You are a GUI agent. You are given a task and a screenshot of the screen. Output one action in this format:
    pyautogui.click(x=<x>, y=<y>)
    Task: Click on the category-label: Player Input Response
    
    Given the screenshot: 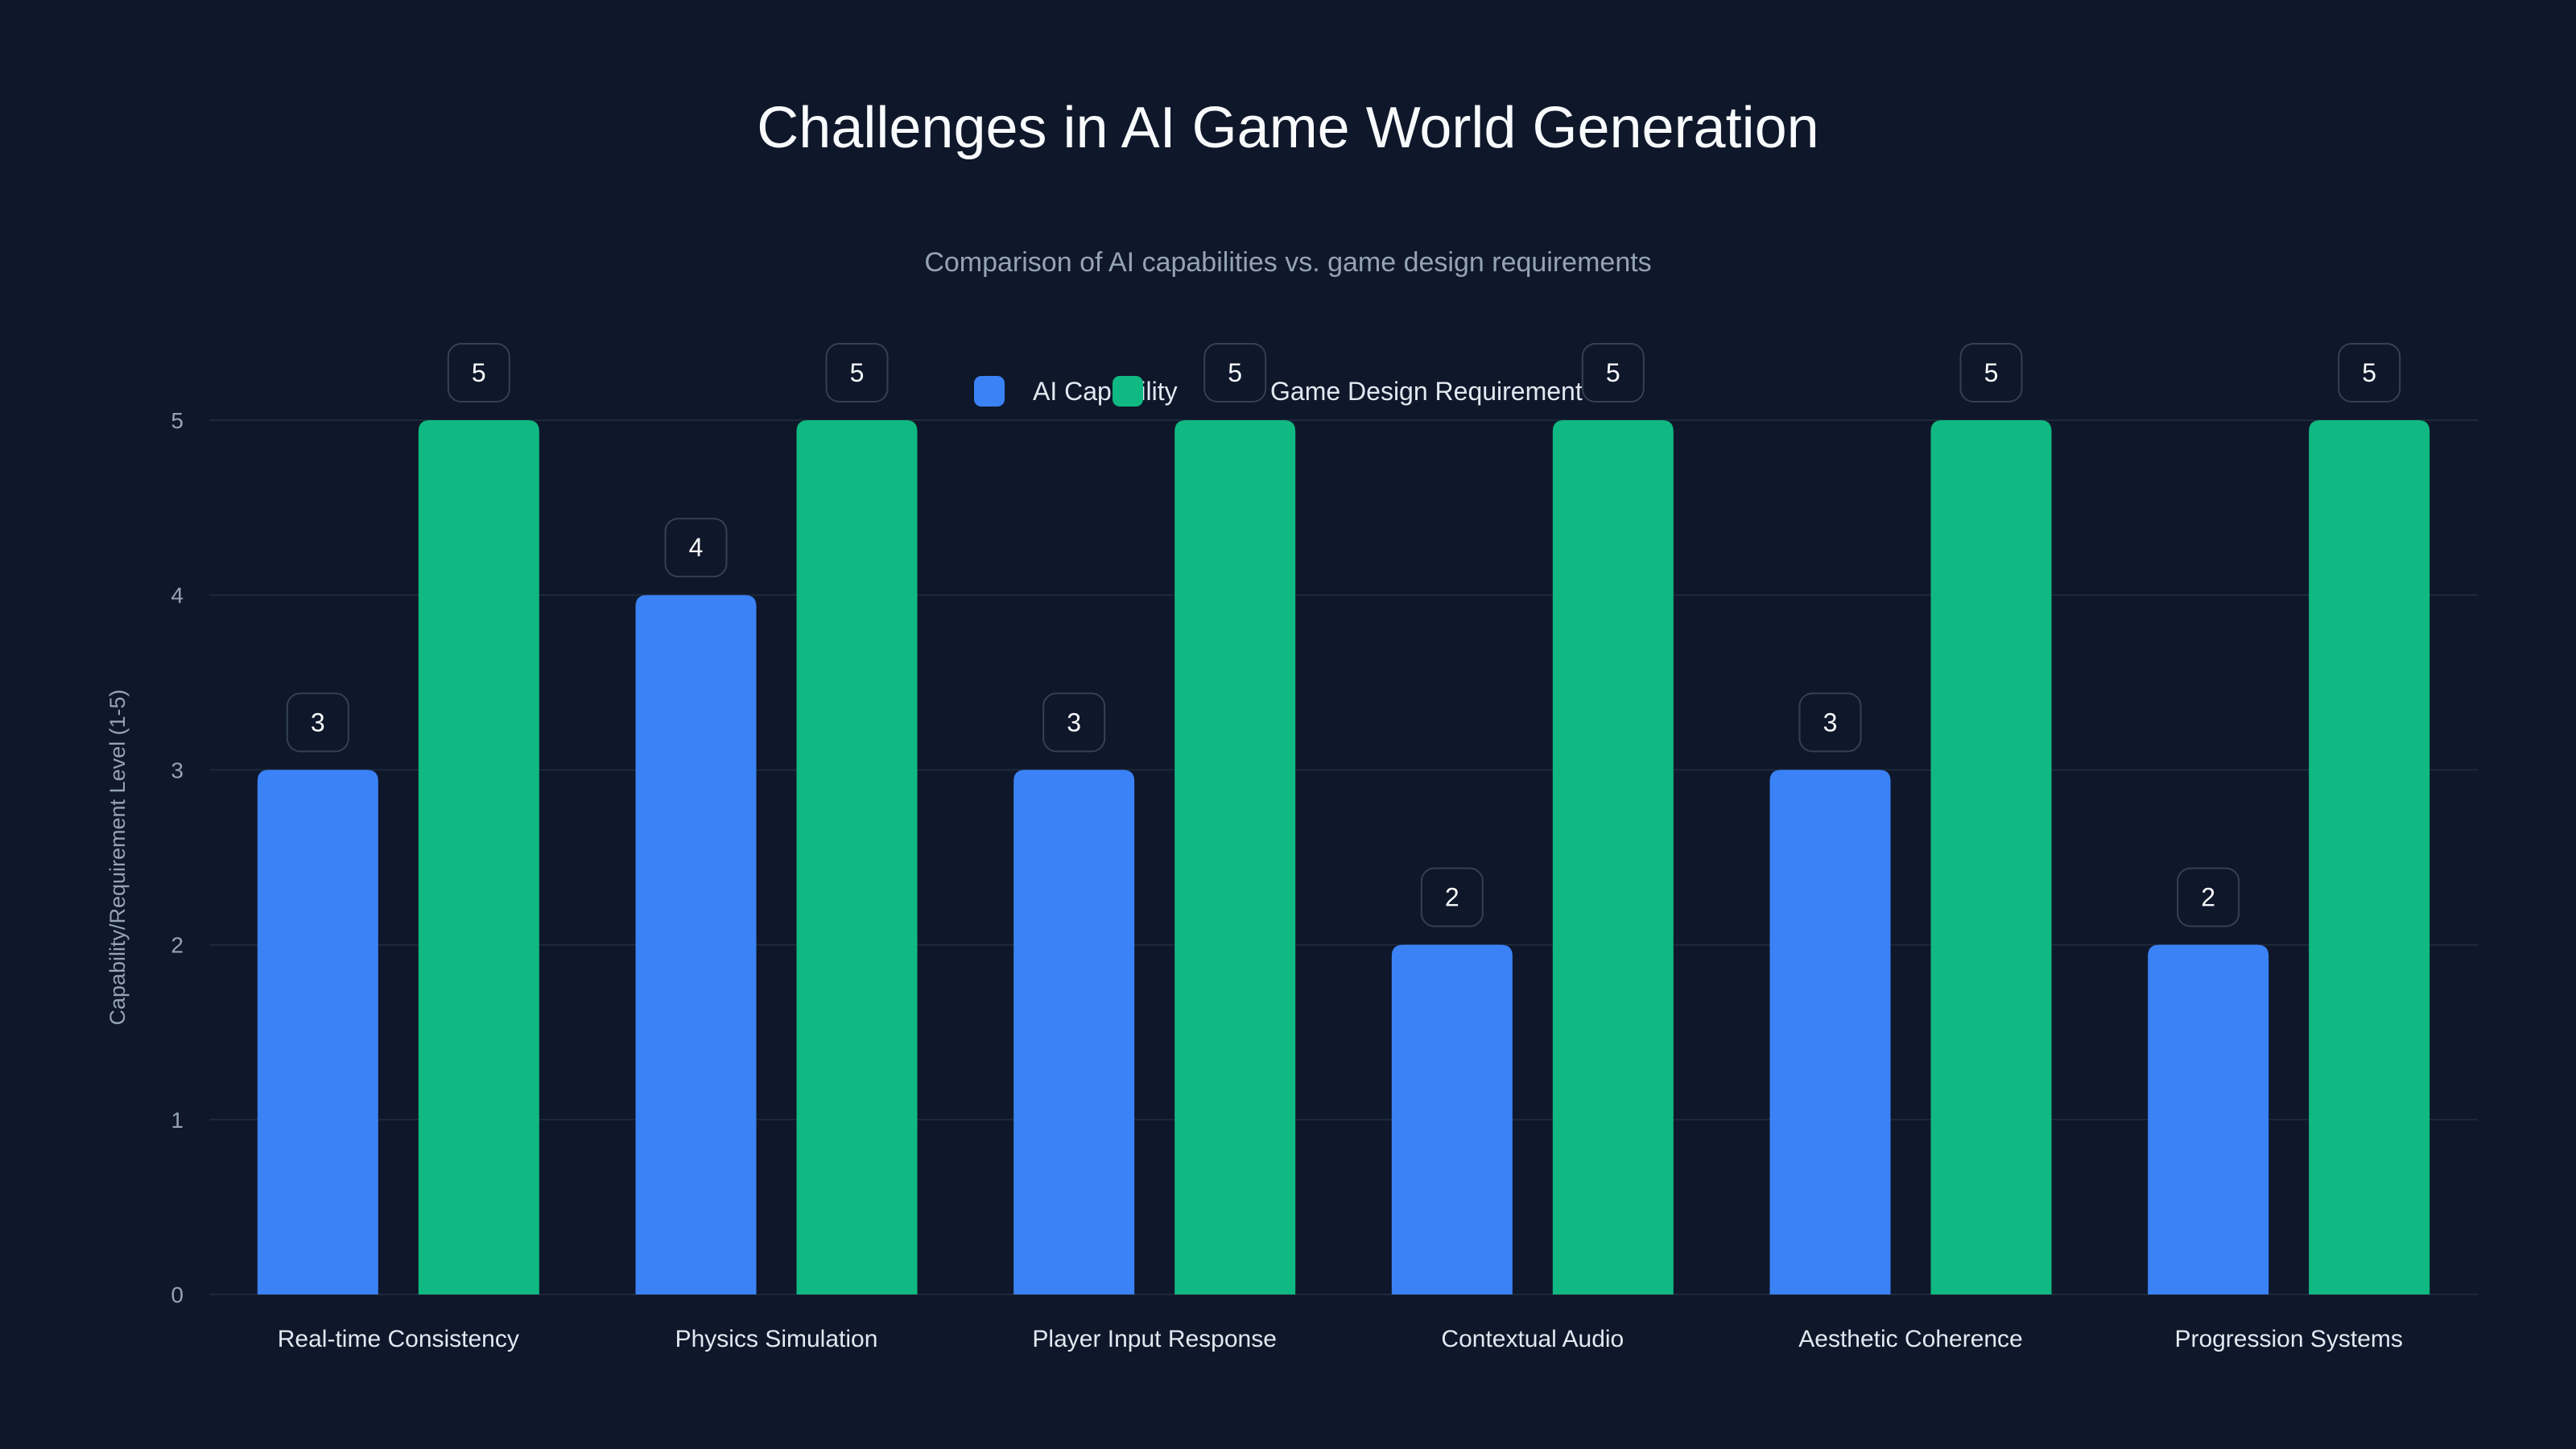 What is the action you would take?
    pyautogui.click(x=1154, y=1339)
    